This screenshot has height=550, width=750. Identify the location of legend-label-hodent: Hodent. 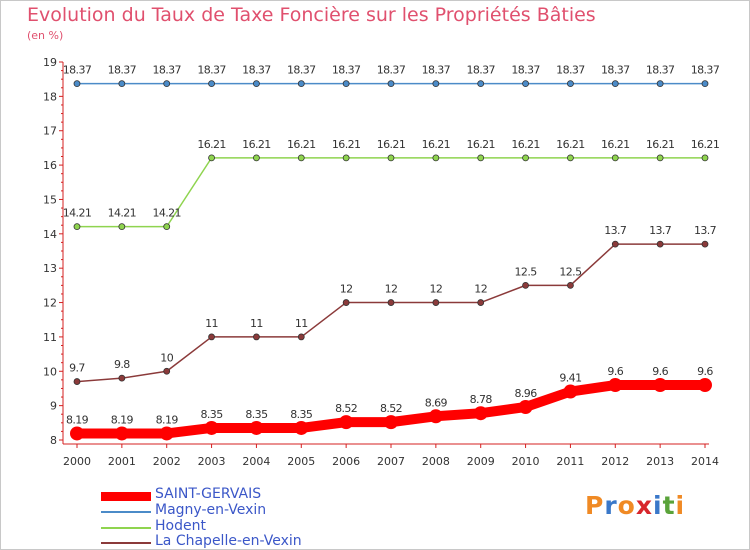
(180, 526).